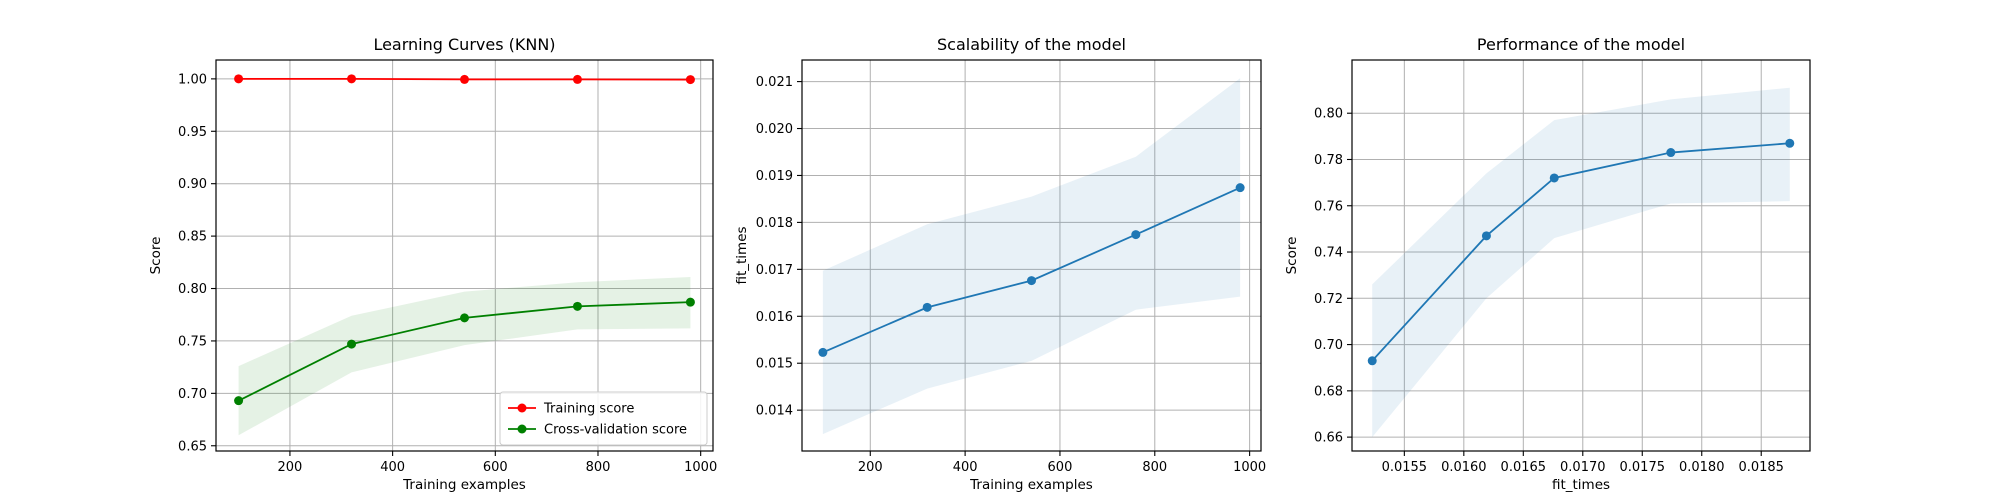 The width and height of the screenshot is (2000, 500). What do you see at coordinates (1464, 467) in the screenshot?
I see `x-tick-label: 0.0160` at bounding box center [1464, 467].